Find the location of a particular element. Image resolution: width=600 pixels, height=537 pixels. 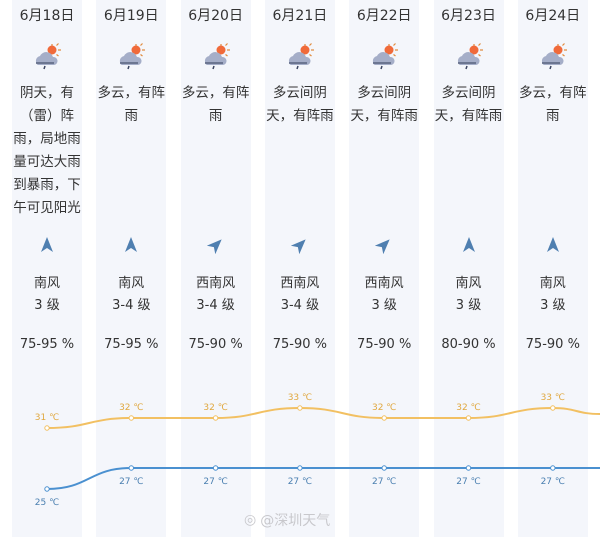

day-date: 6月22日 is located at coordinates (384, 16).